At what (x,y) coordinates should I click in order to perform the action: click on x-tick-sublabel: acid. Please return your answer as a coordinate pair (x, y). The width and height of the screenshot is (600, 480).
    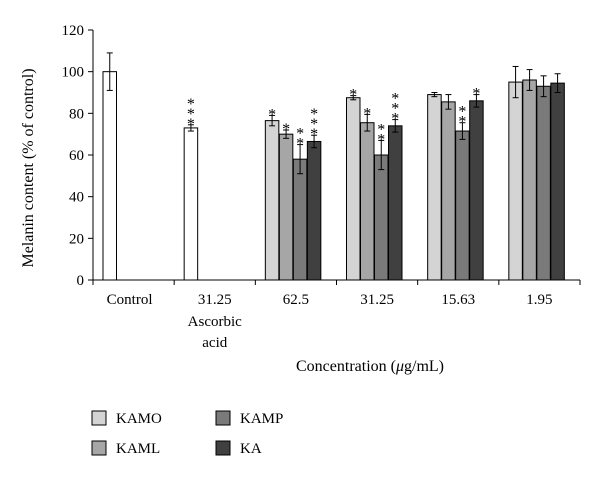
    Looking at the image, I should click on (214, 343).